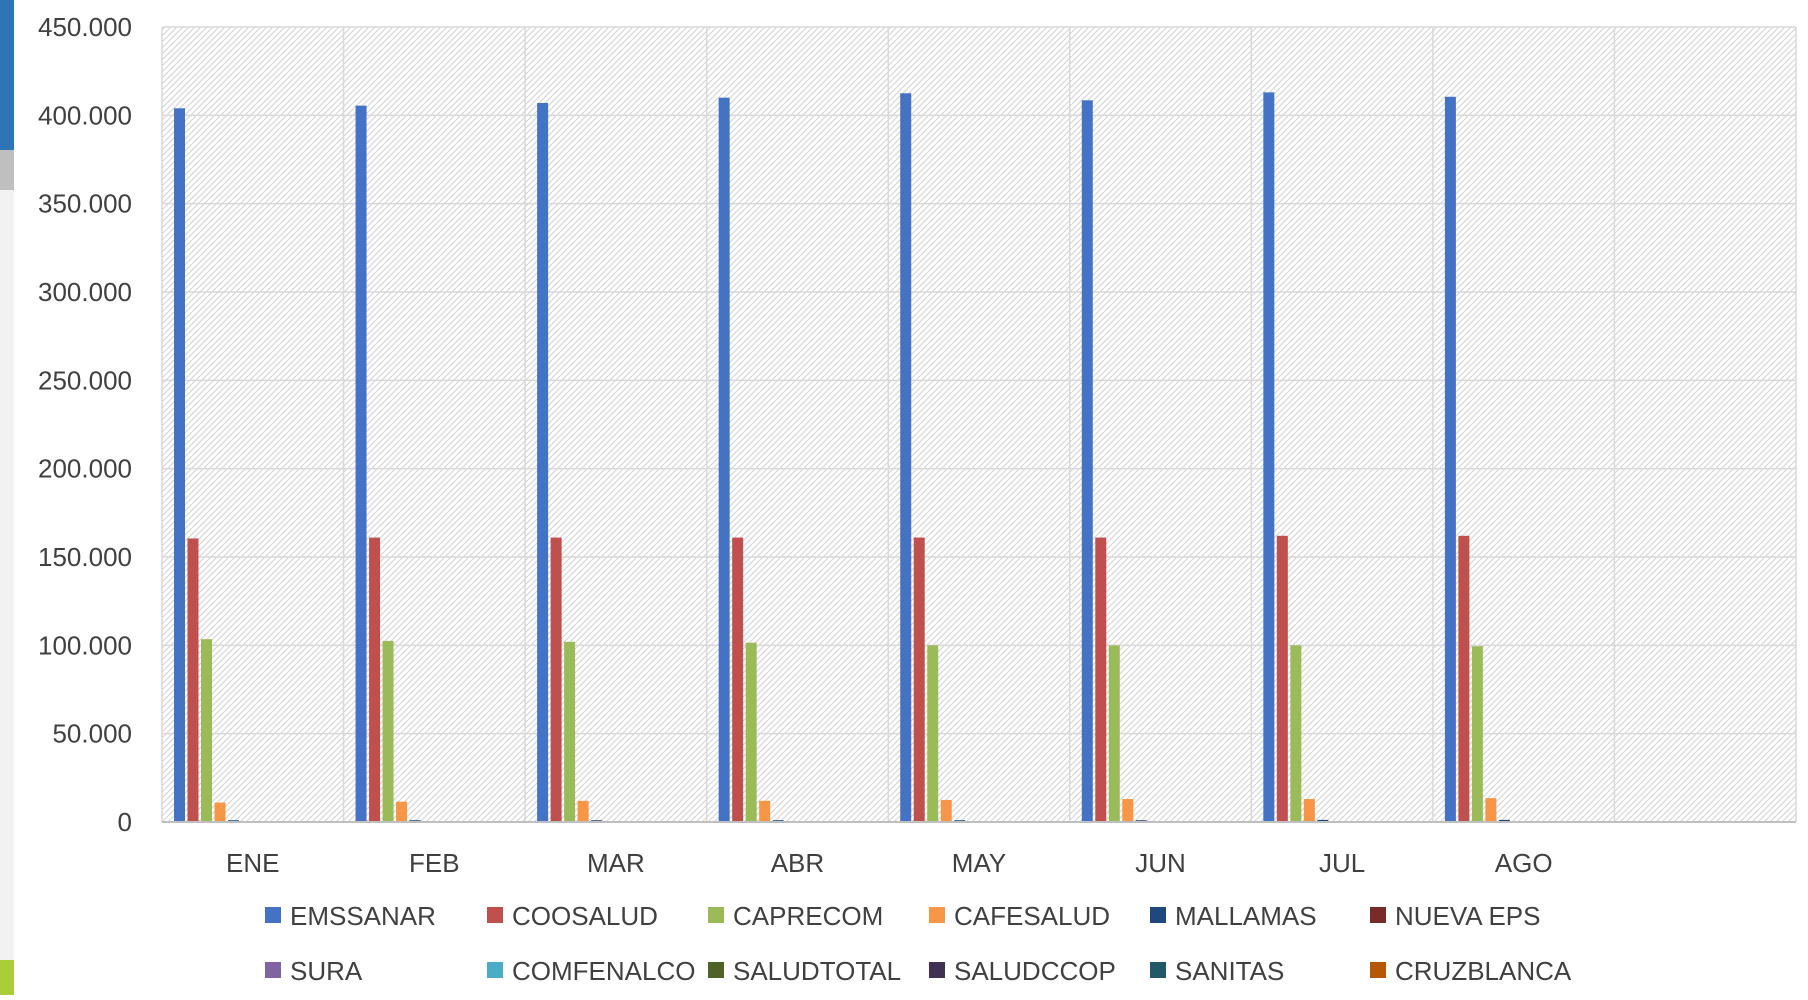  What do you see at coordinates (92, 734) in the screenshot?
I see `y-tick-label: 50.000` at bounding box center [92, 734].